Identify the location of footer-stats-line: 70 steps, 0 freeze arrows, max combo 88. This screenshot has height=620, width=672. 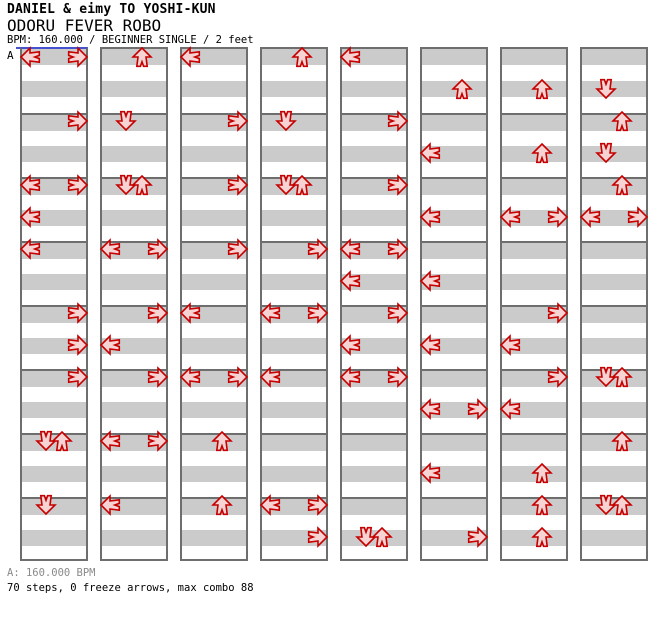
(130, 588).